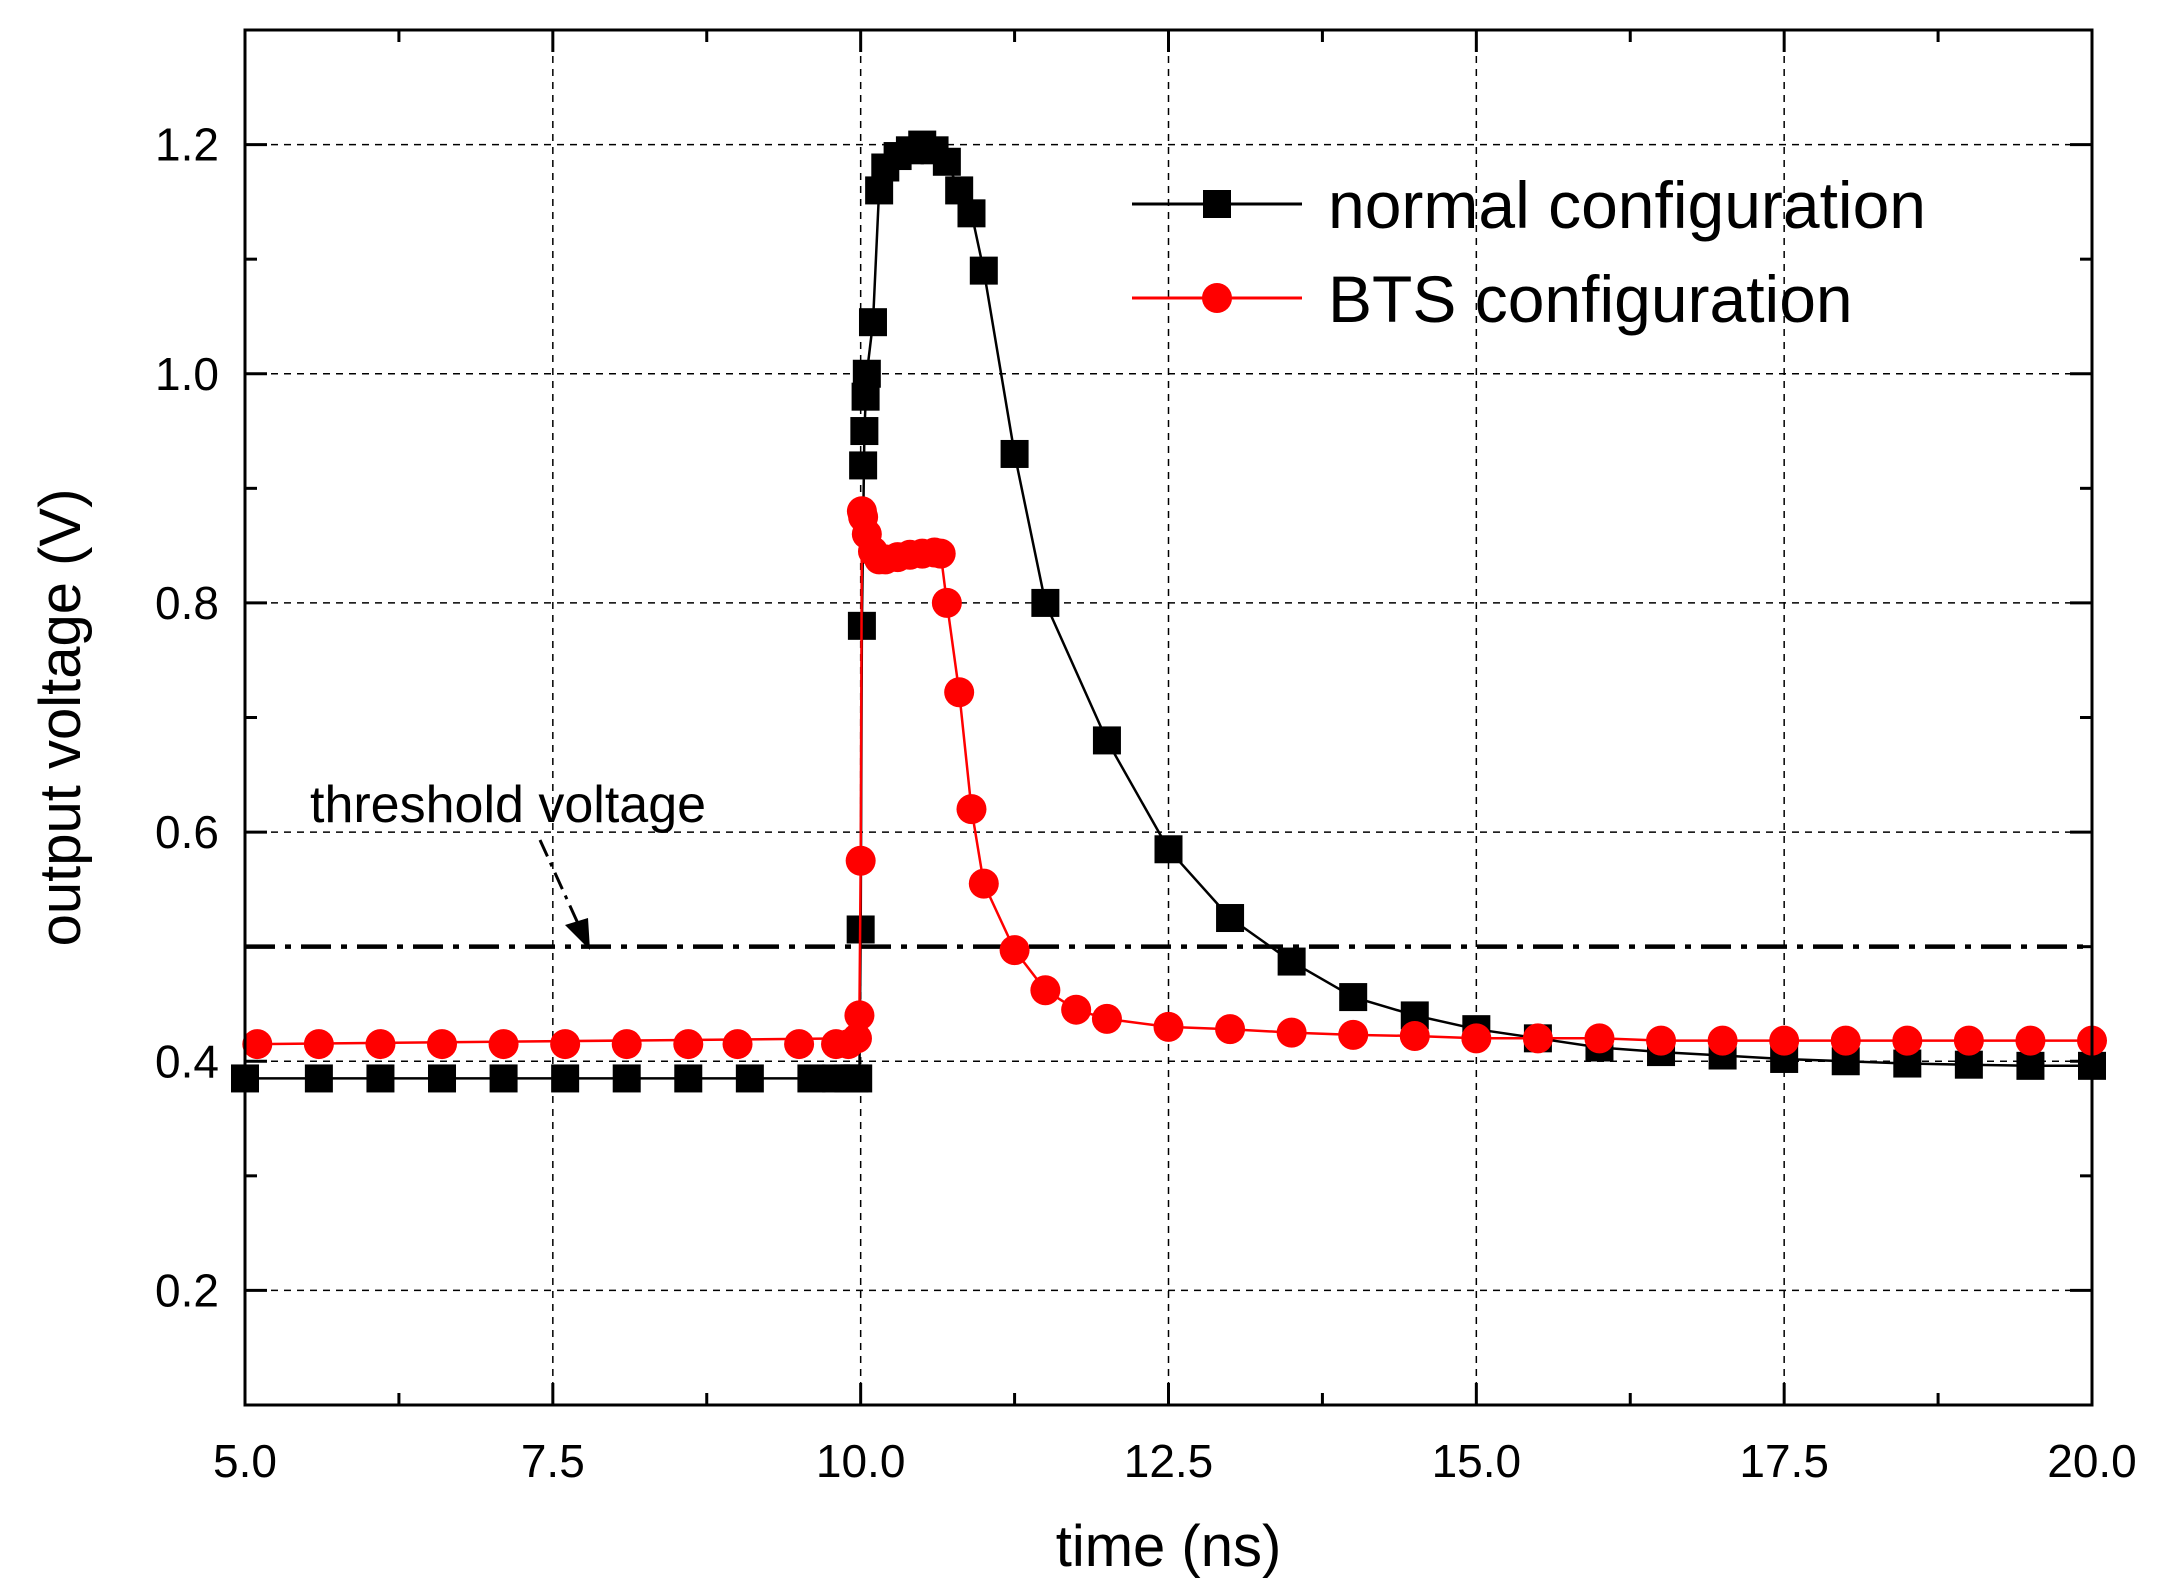 The width and height of the screenshot is (2160, 1596). I want to click on y-tick-label: 0.8, so click(187, 603).